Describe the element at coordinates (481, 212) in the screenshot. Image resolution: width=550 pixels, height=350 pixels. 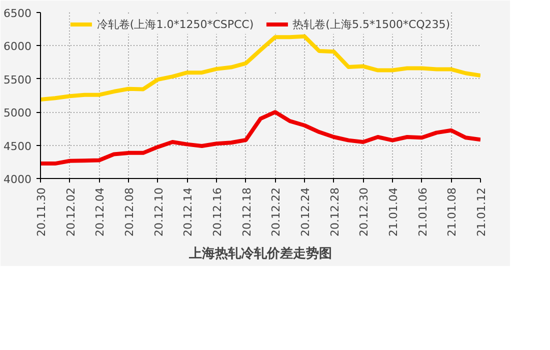
I see `x-tick-label: 21.01.12` at that location.